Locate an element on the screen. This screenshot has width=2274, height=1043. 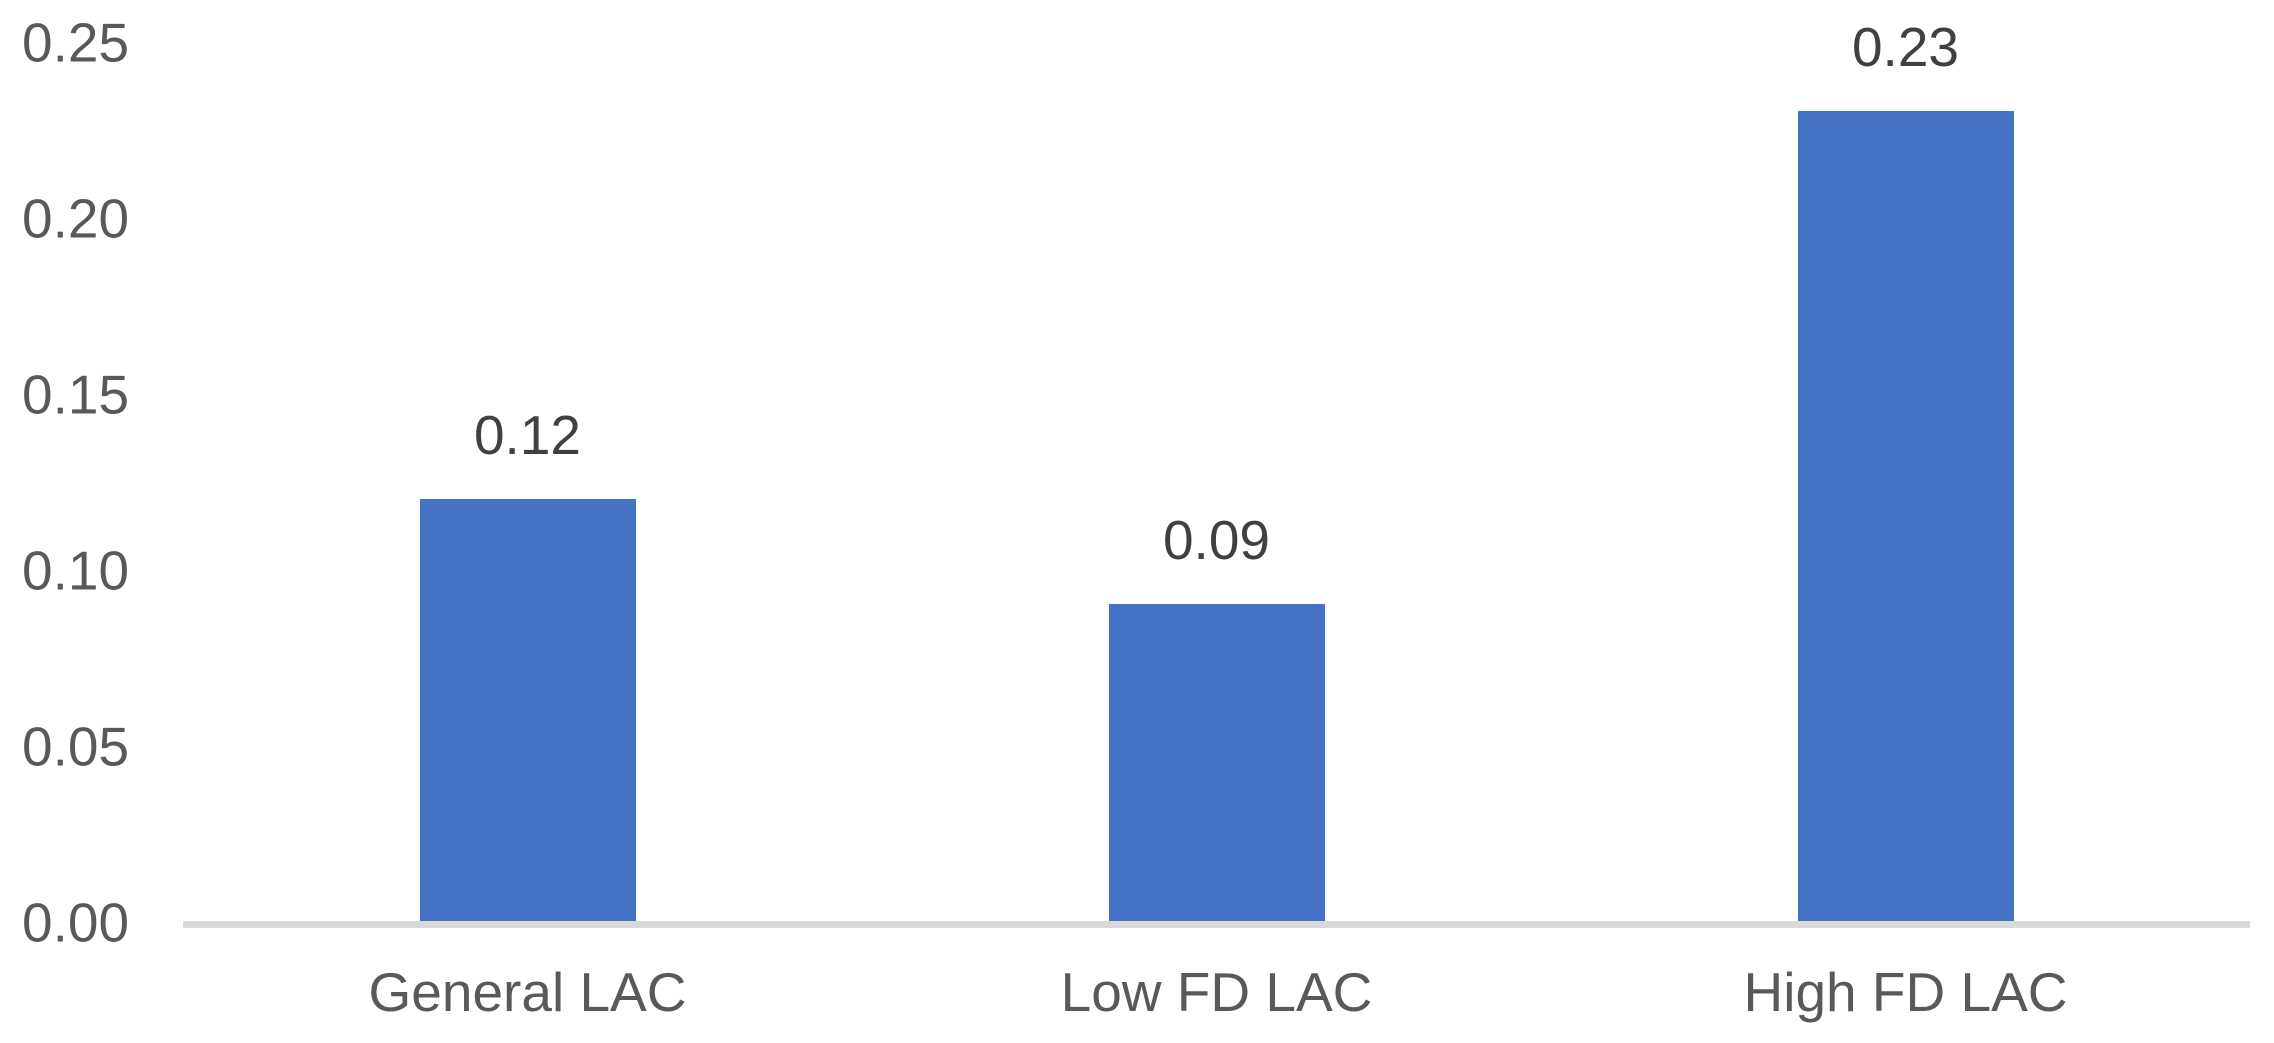
y-tick-label: 0.25 is located at coordinates (76, 42).